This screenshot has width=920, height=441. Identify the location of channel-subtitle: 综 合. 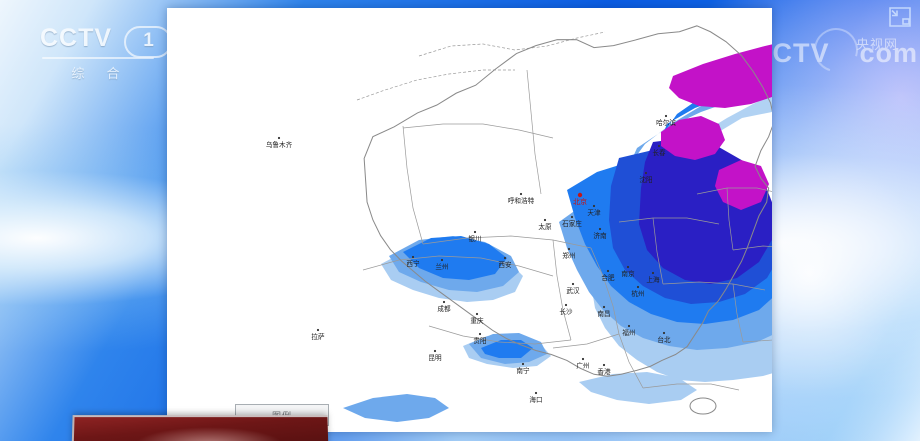
(100, 74).